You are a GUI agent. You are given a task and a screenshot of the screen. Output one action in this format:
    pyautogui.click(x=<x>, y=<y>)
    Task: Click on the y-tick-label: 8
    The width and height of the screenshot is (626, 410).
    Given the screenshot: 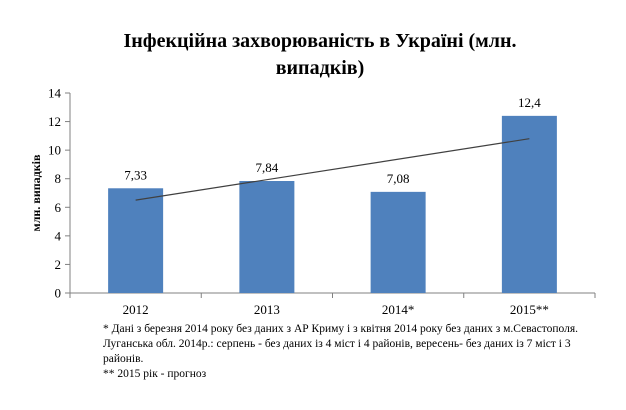 What is the action you would take?
    pyautogui.click(x=58, y=178)
    